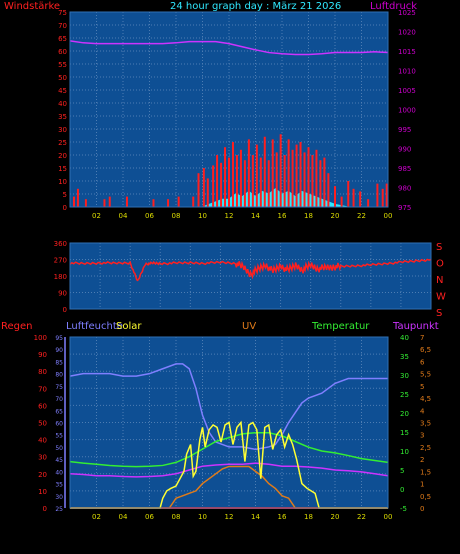 The width and height of the screenshot is (460, 554). I want to click on humidity-tick-label: 30, so click(59, 497).